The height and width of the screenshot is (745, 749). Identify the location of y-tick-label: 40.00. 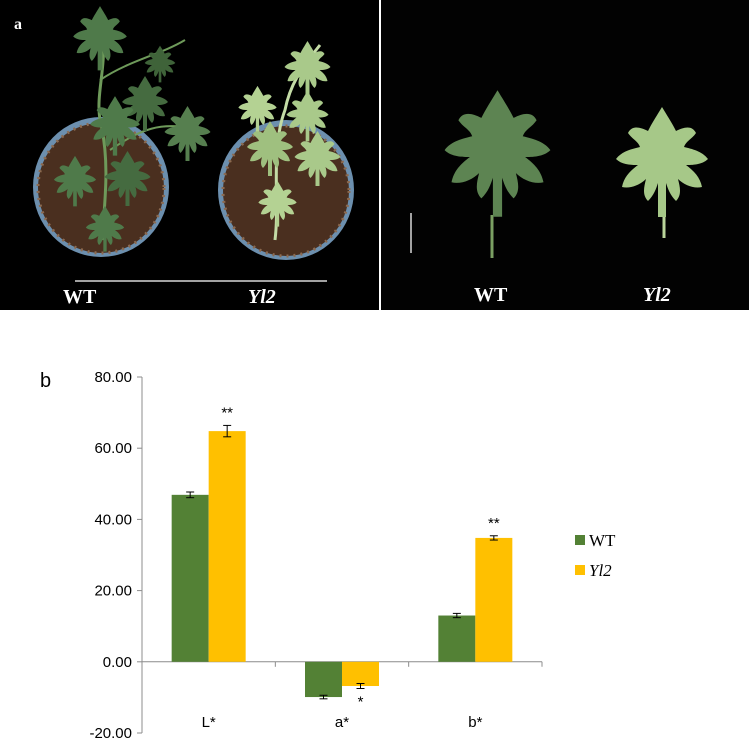
(113, 519).